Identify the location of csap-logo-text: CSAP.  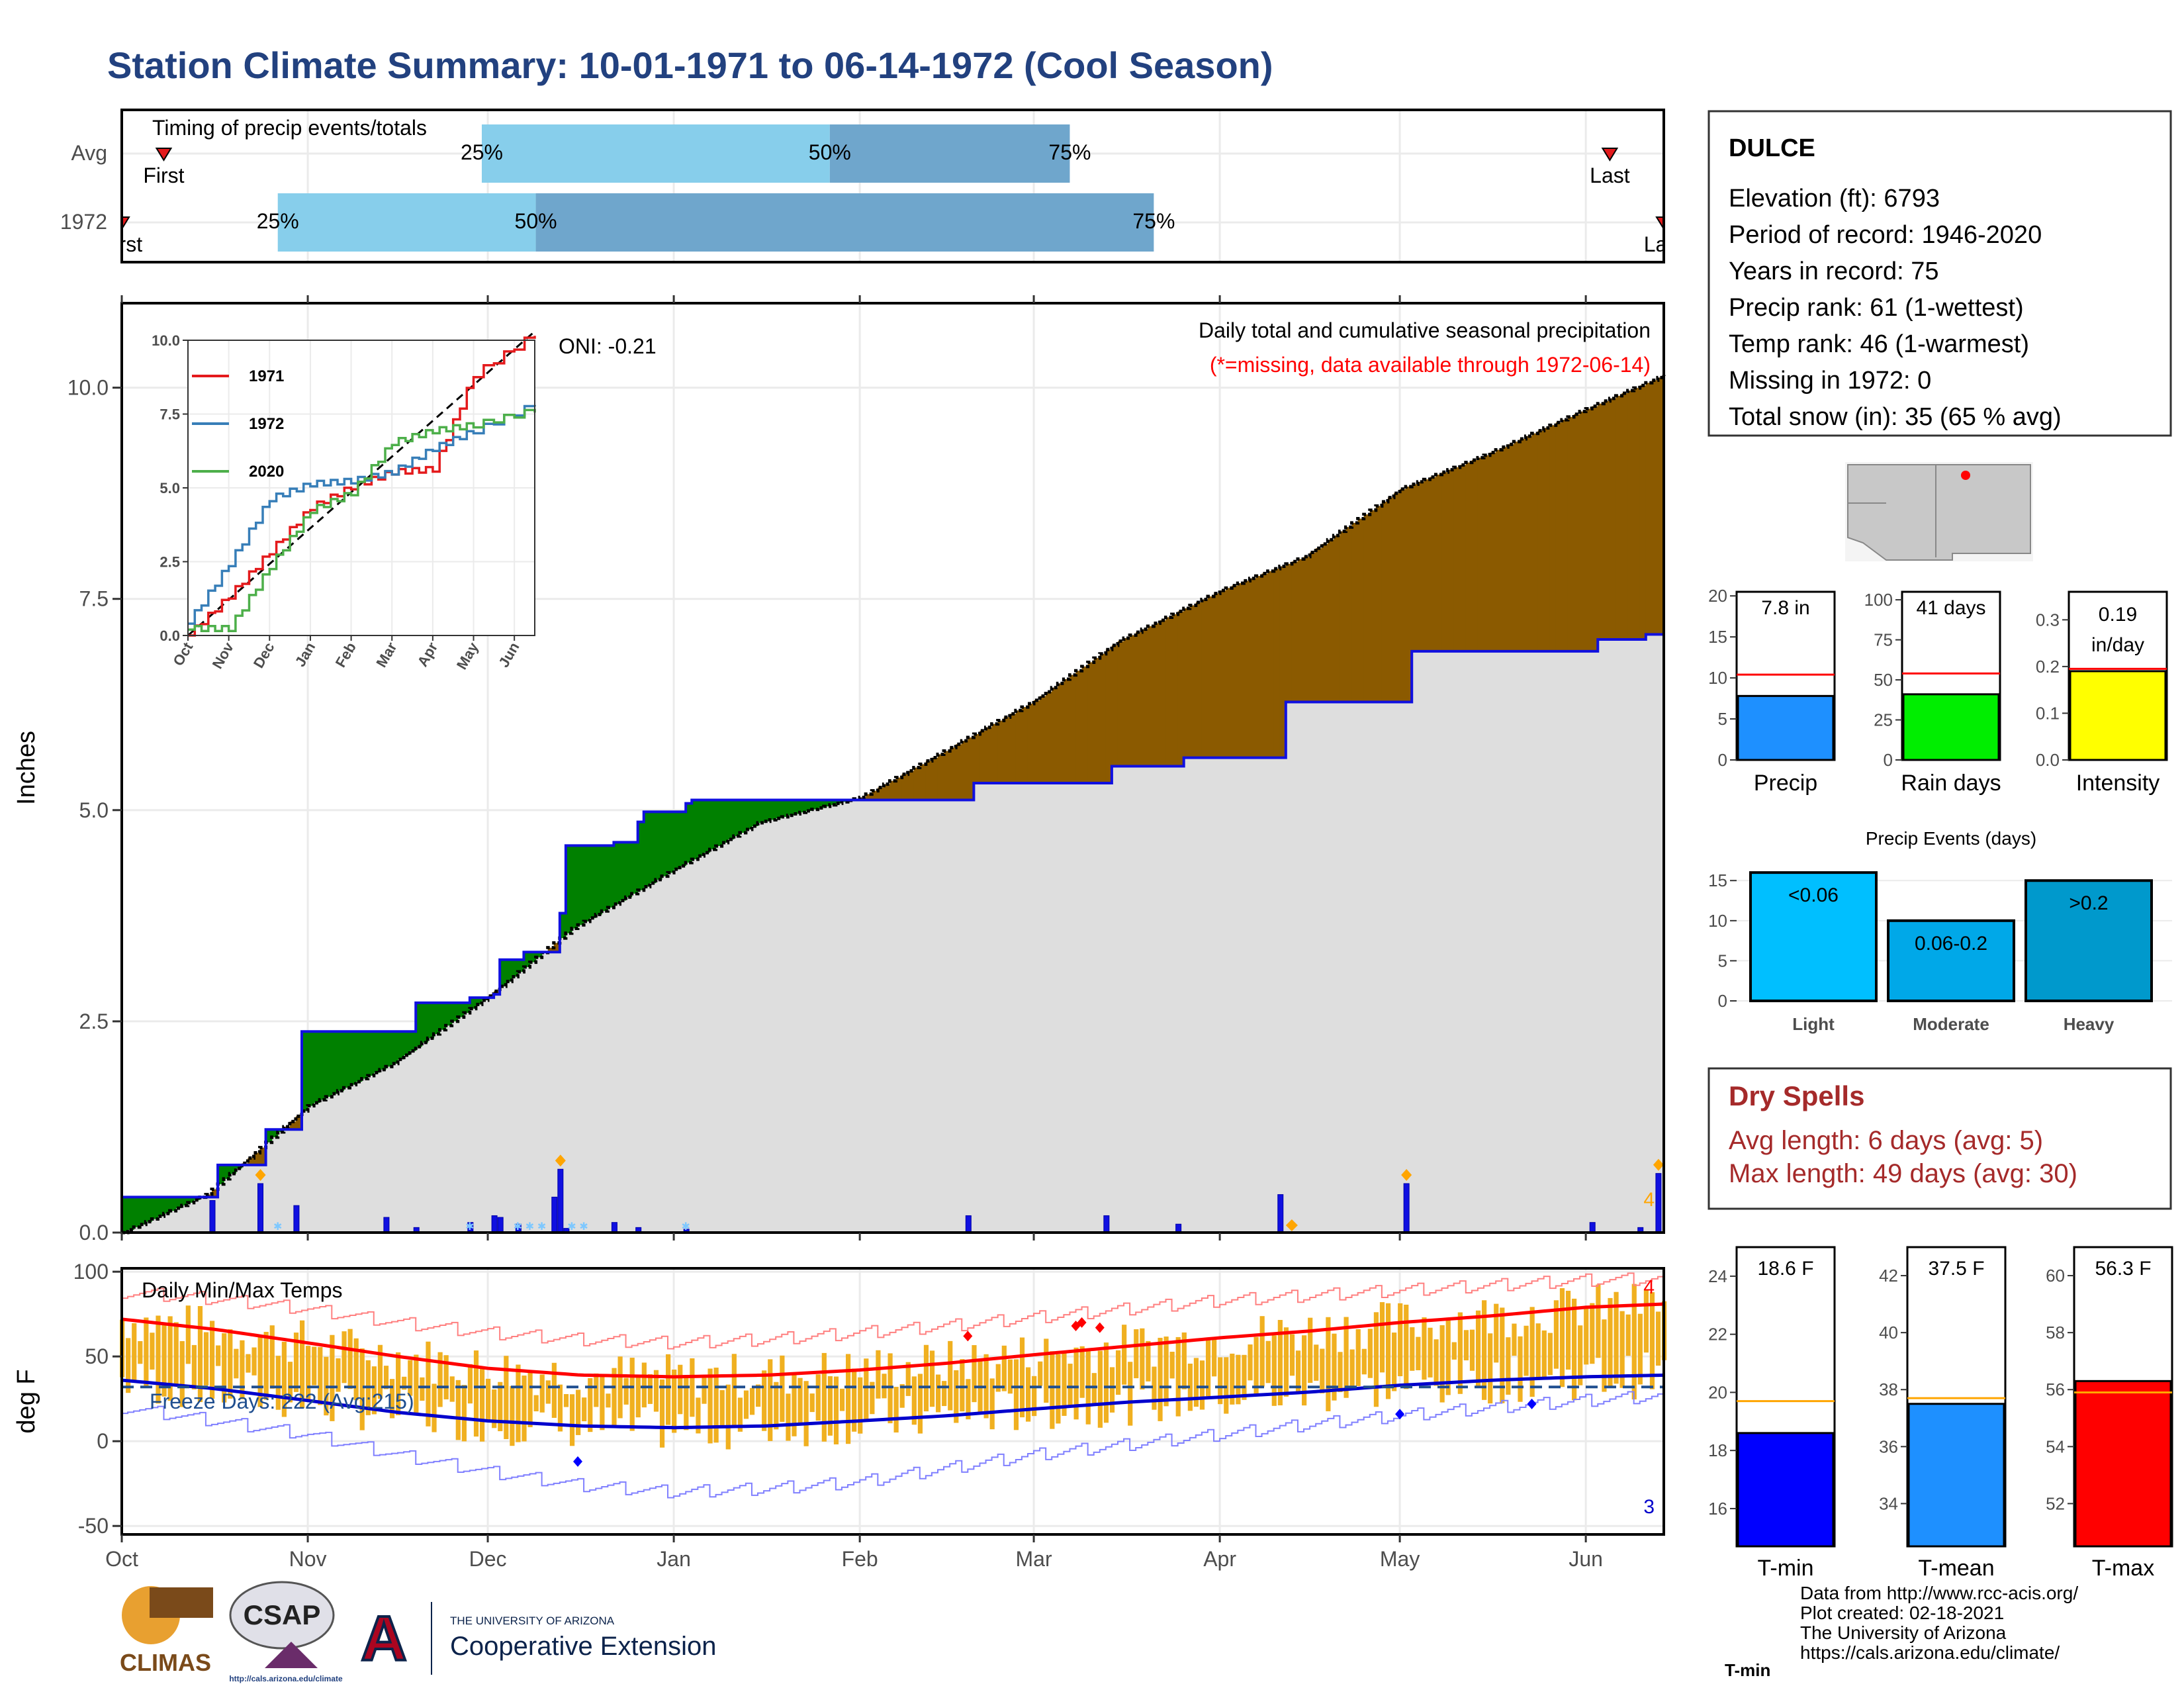
(283, 1614).